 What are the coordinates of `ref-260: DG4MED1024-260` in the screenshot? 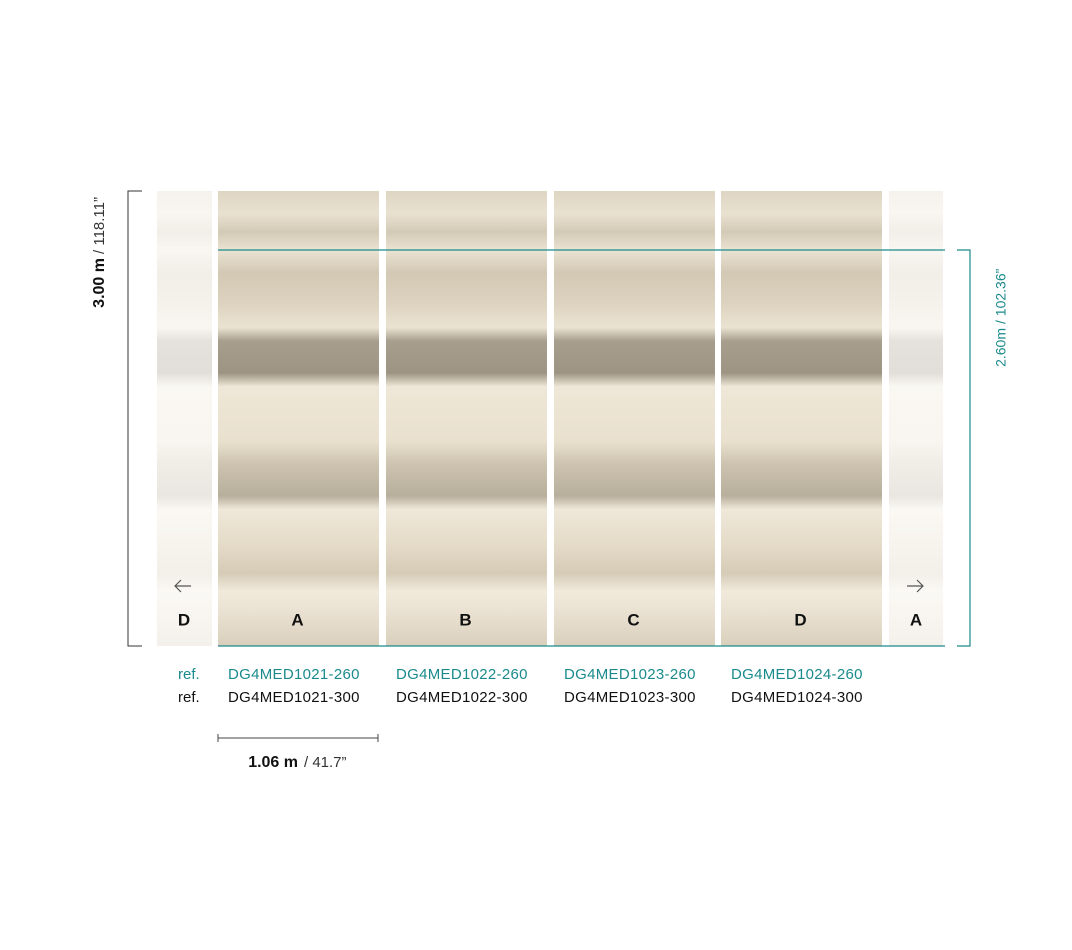 It's located at (797, 674).